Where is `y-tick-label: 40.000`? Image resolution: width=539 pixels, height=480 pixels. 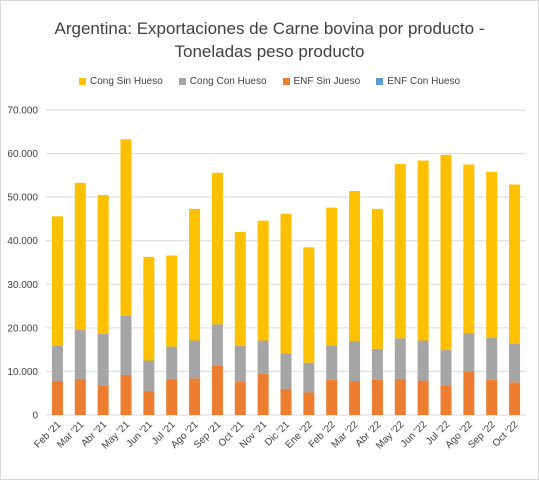 y-tick-label: 40.000 is located at coordinates (22, 241).